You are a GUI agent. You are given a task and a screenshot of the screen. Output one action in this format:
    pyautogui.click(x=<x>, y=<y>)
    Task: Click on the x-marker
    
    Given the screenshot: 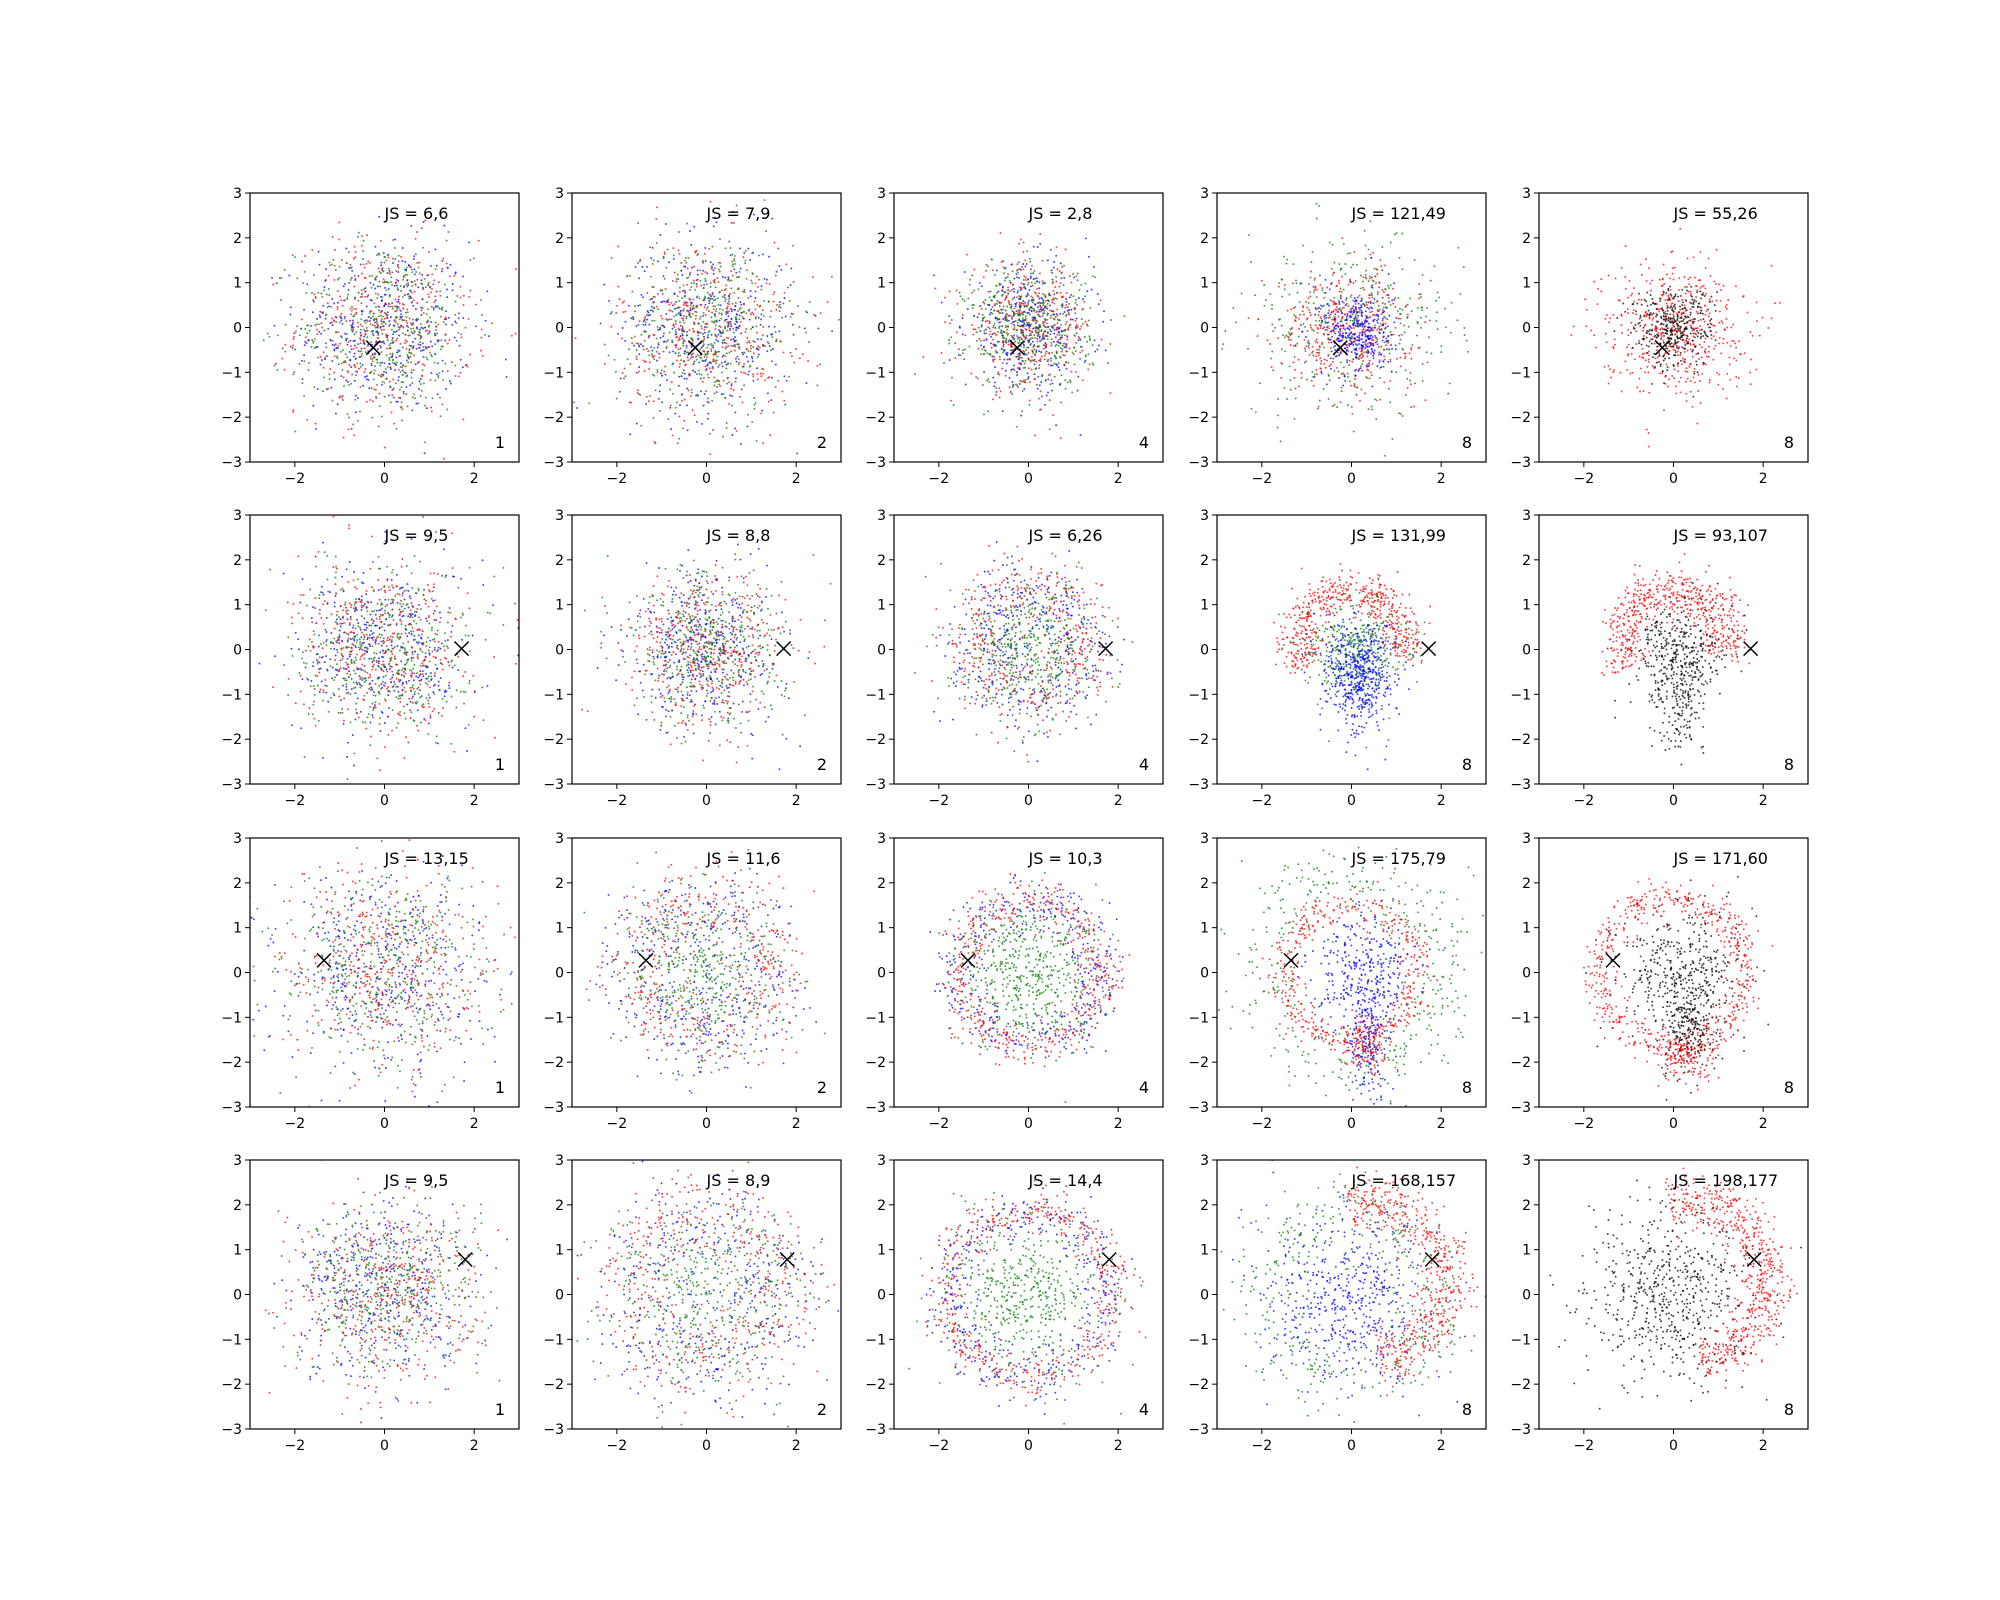 What is the action you would take?
    pyautogui.click(x=373, y=348)
    